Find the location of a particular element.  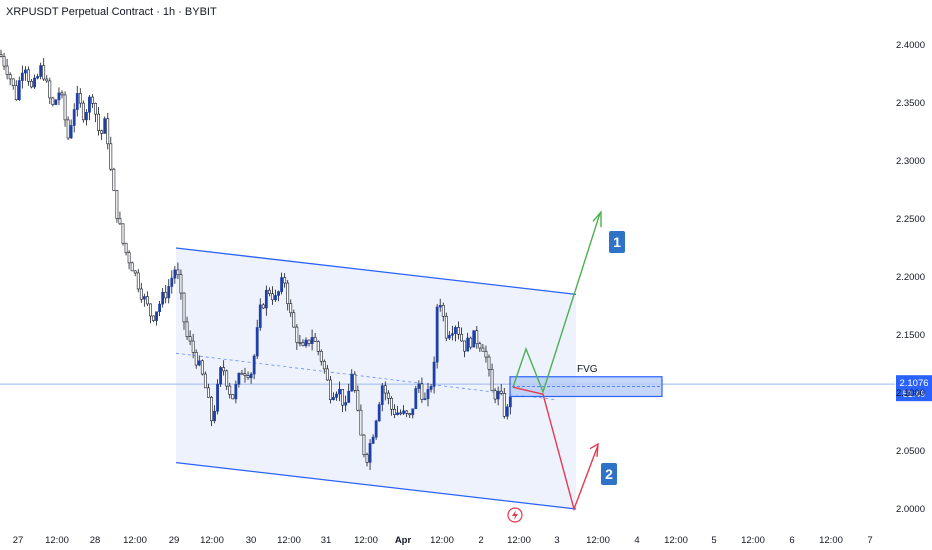

countdown-value: 51:49 is located at coordinates (914, 394).